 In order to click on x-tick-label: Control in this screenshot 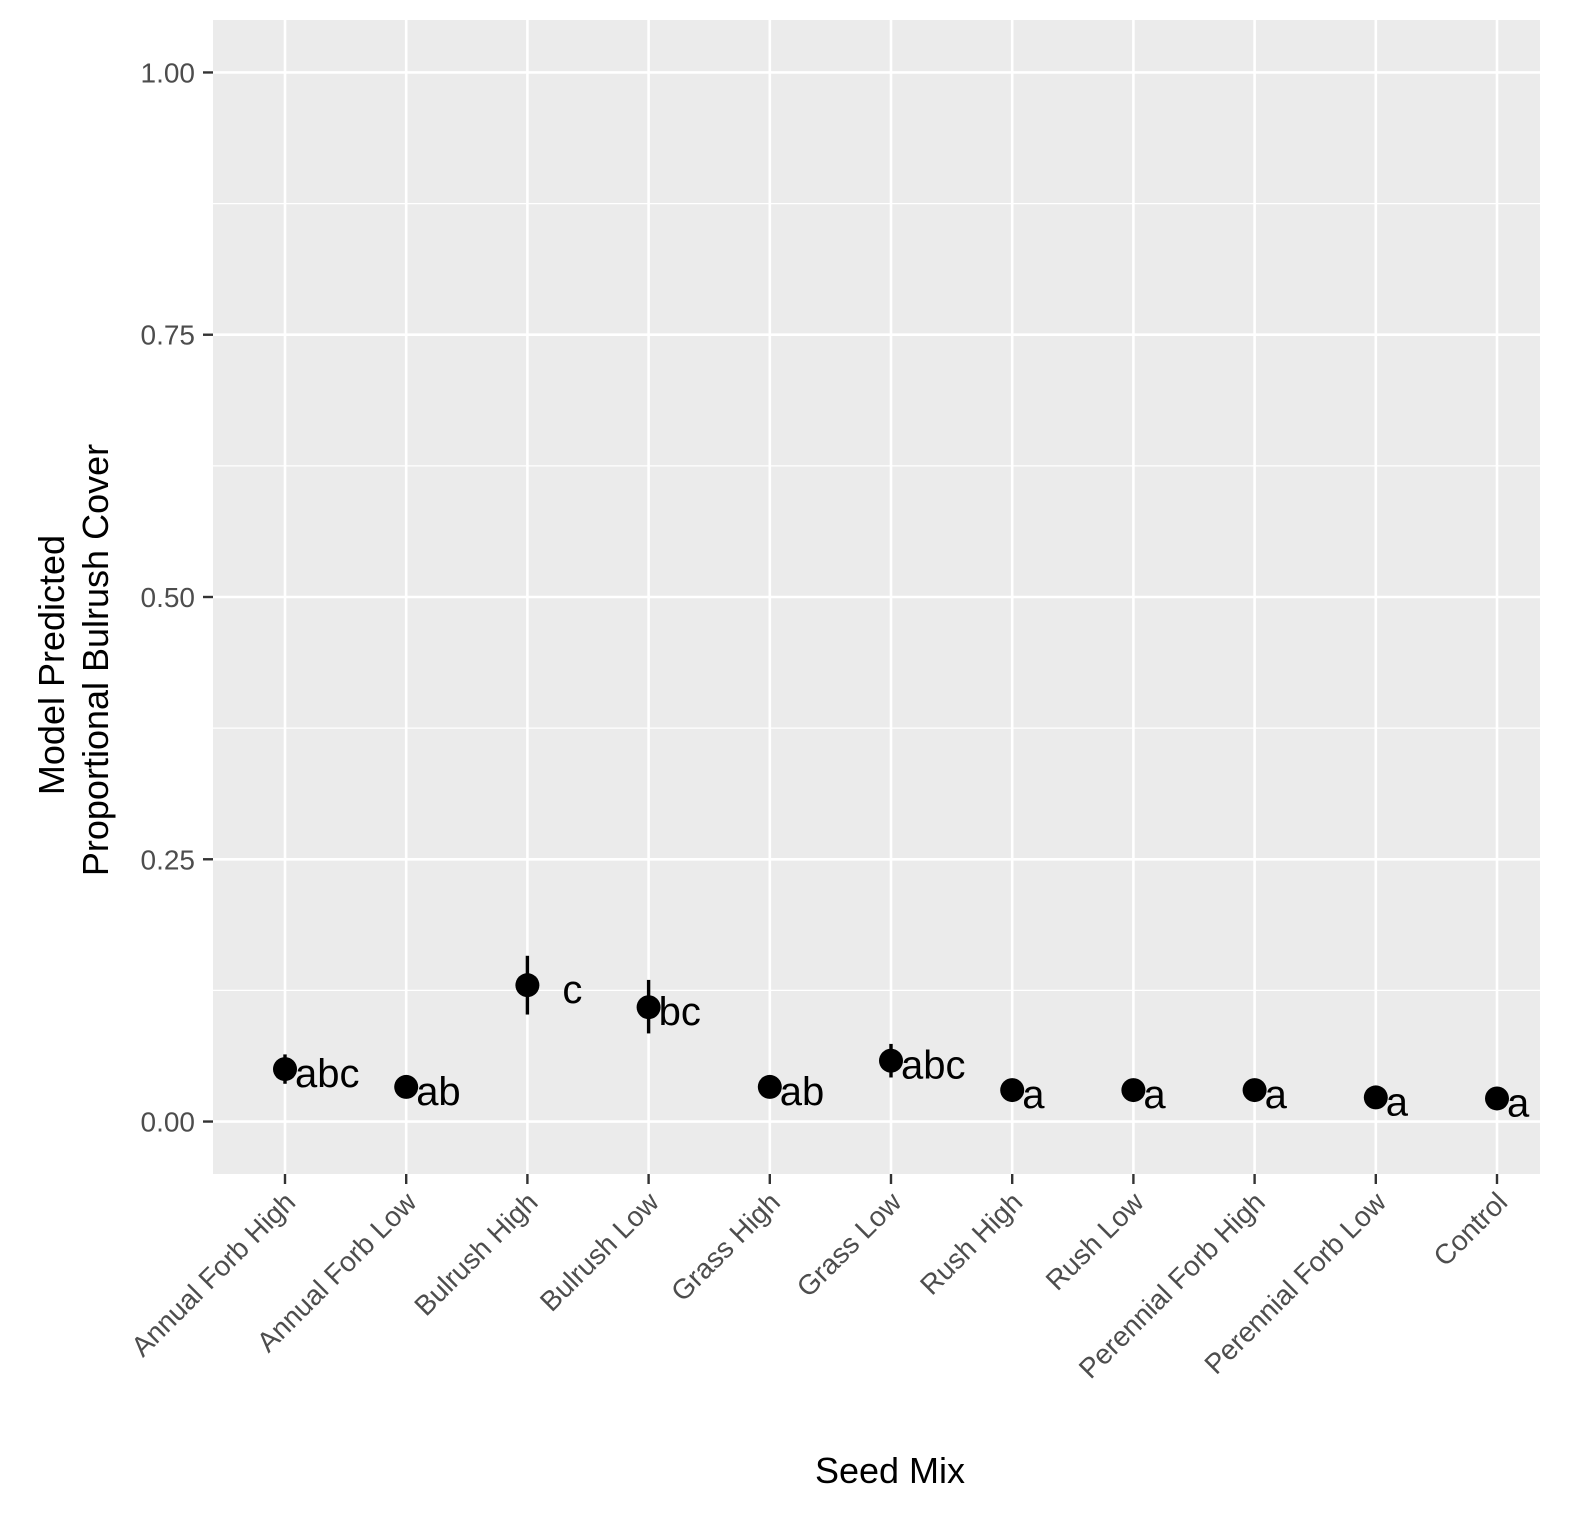, I will do `click(1470, 1229)`.